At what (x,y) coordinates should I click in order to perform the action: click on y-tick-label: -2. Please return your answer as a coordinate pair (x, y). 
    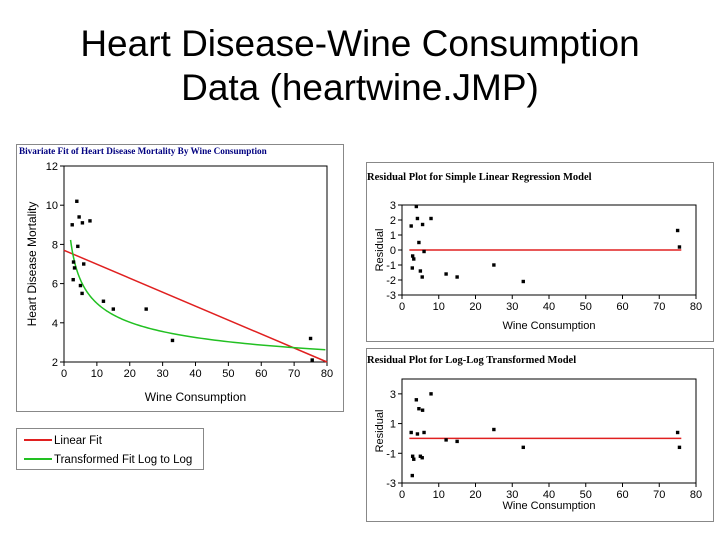
    Looking at the image, I should click on (391, 281).